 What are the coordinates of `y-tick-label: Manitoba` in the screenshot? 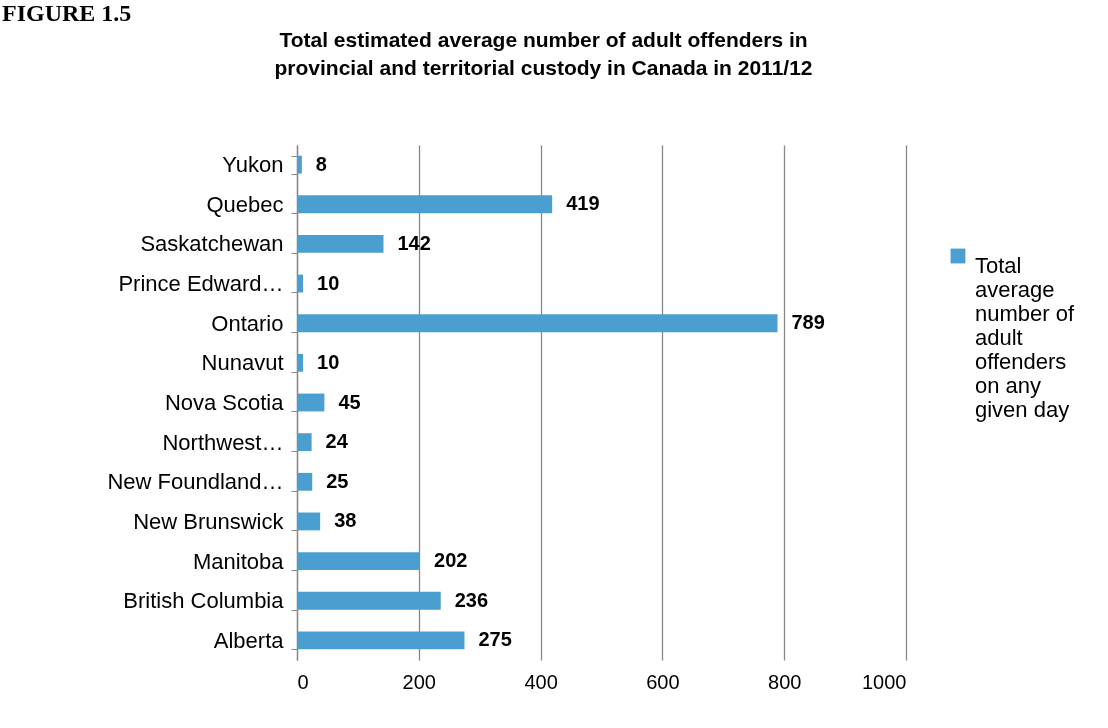 It's located at (238, 561).